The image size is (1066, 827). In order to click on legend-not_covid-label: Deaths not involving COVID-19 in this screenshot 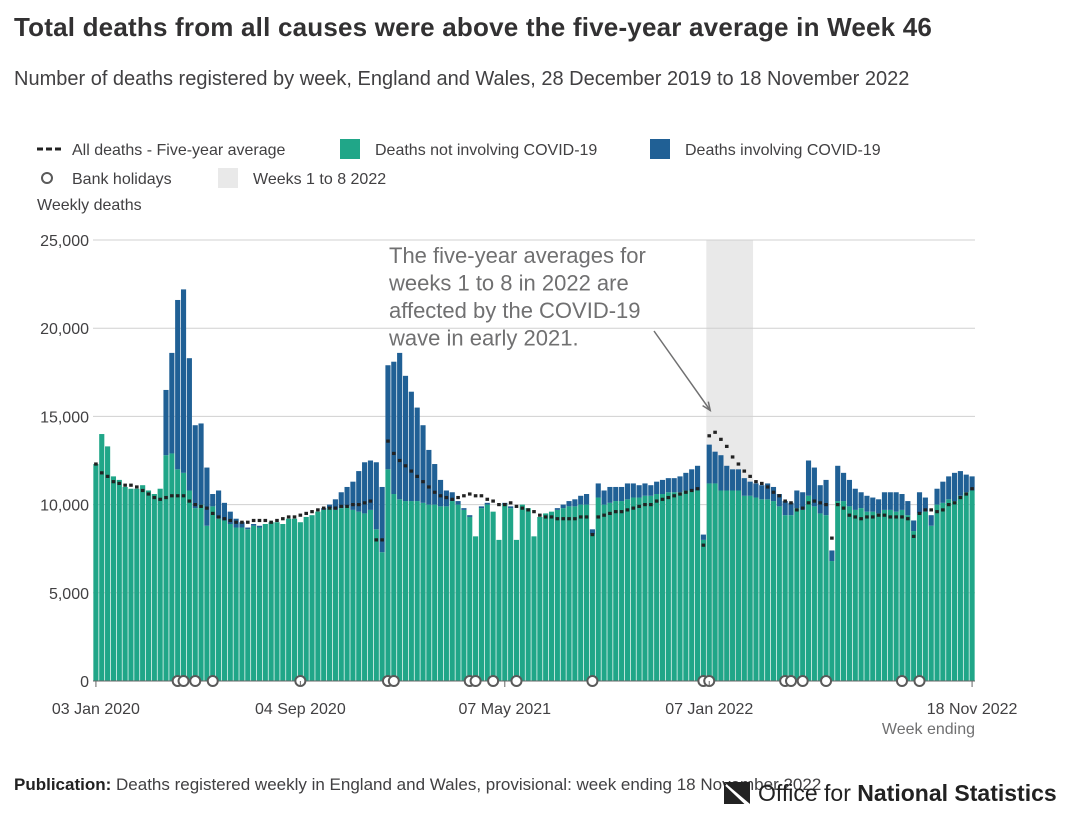, I will do `click(486, 150)`.